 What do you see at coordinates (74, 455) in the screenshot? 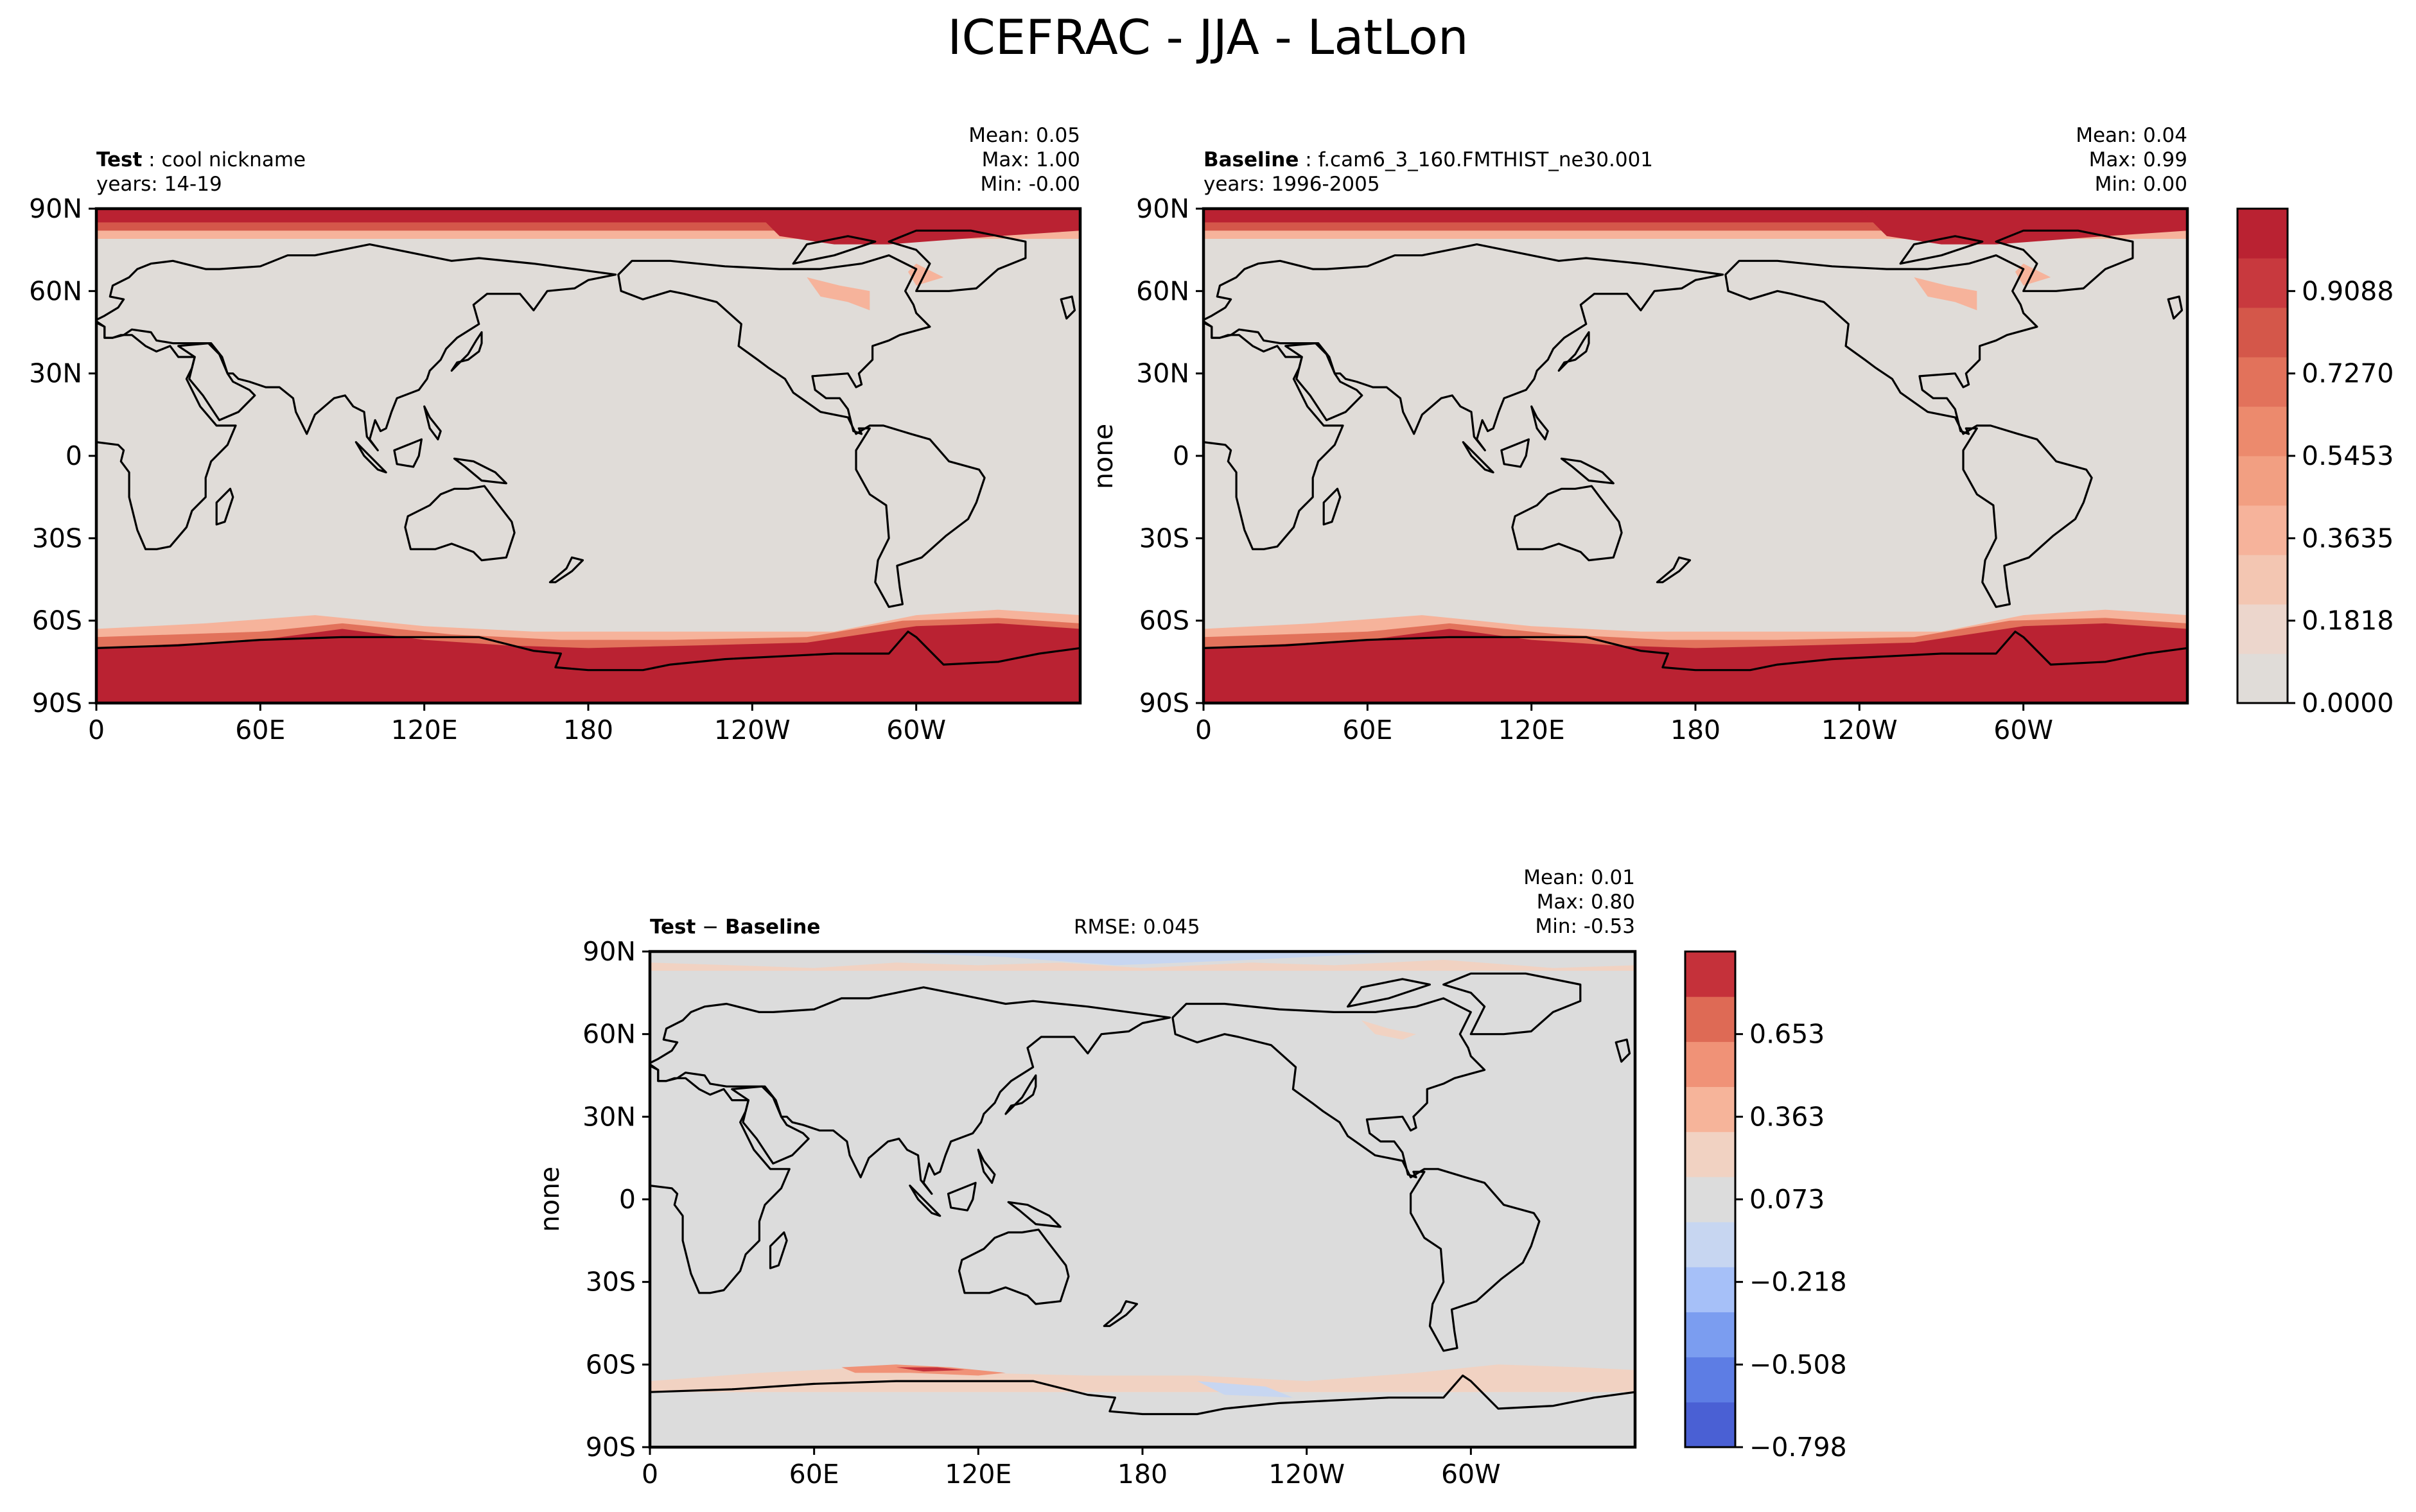
I see `lat-tick-label: 0` at bounding box center [74, 455].